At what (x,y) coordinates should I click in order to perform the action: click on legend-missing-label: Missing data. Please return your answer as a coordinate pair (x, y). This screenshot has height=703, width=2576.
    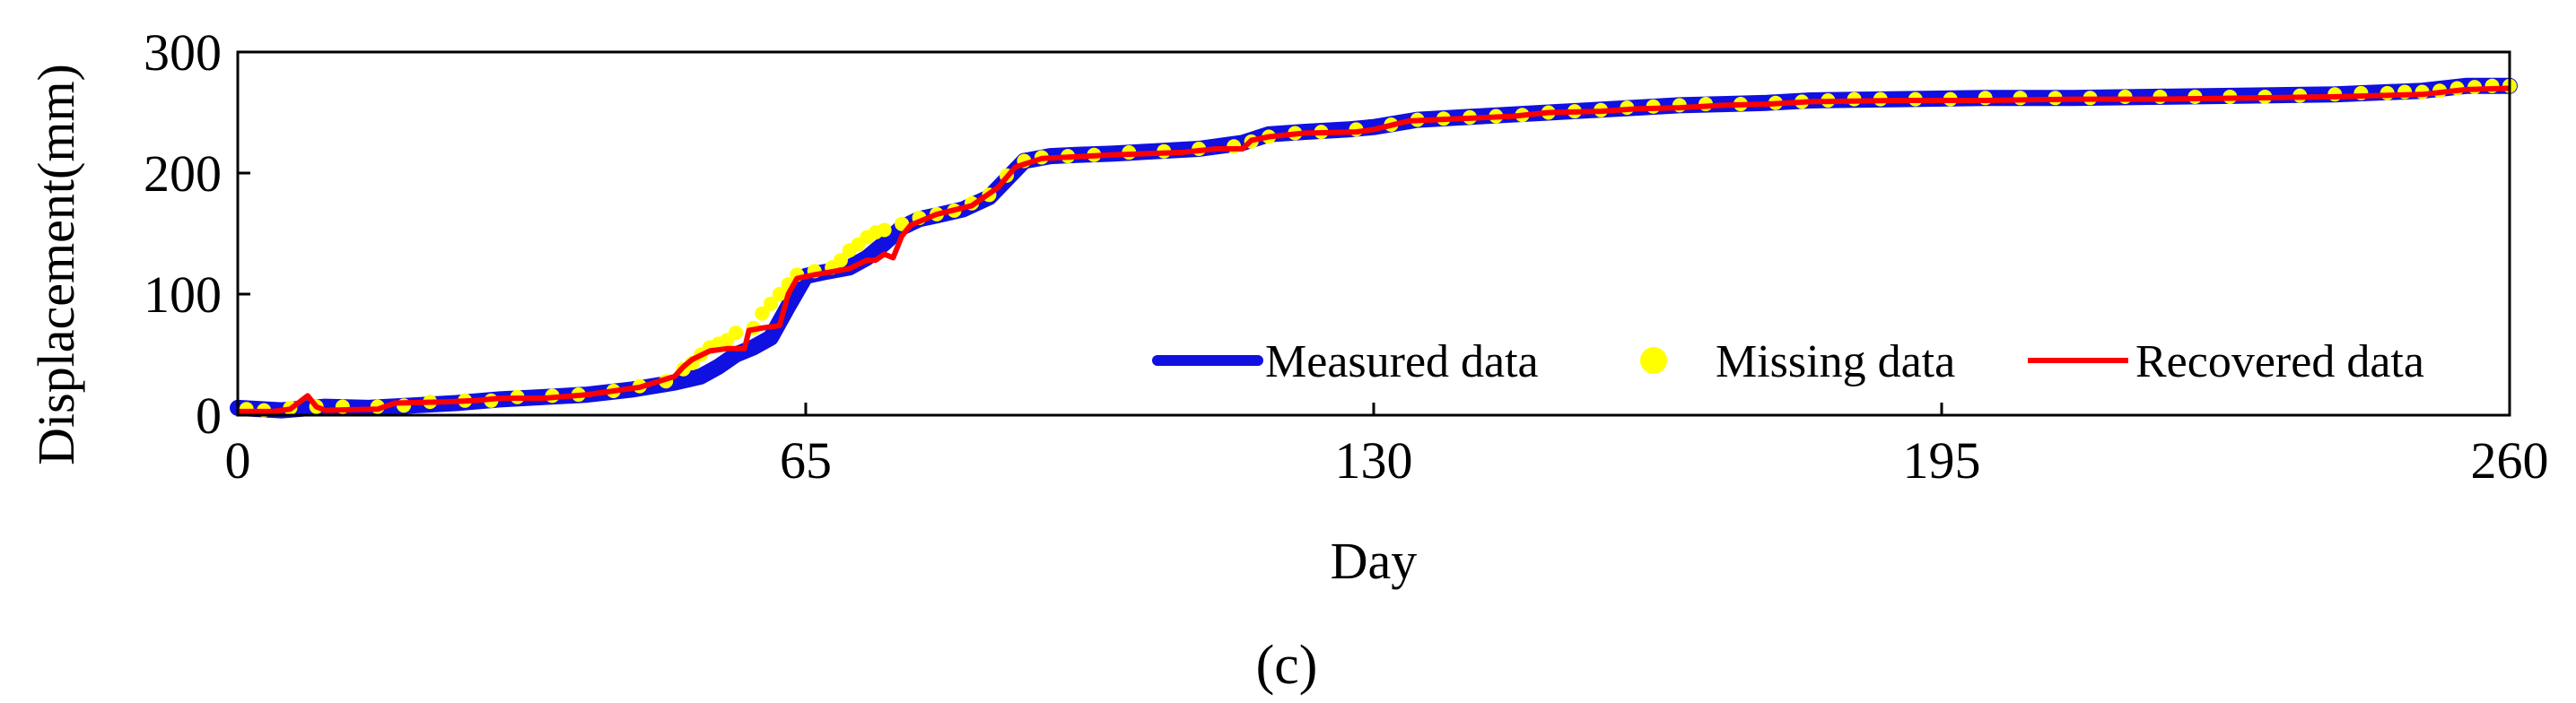
    Looking at the image, I should click on (1835, 361).